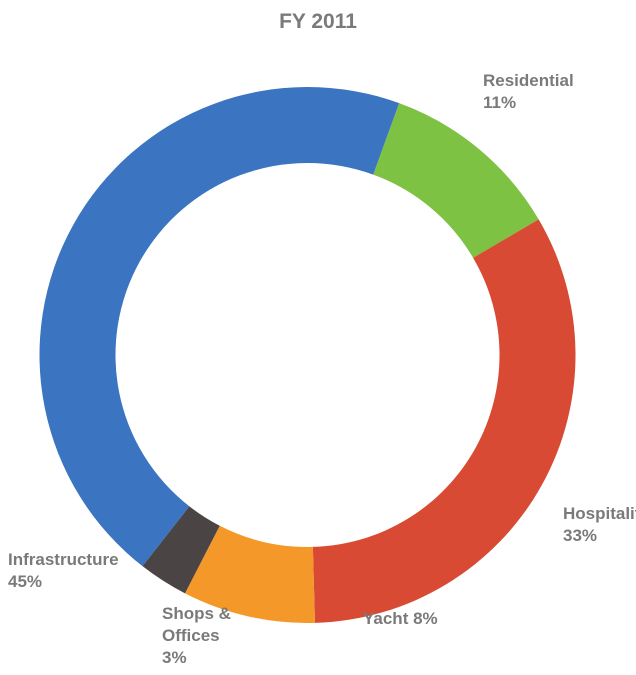 Image resolution: width=636 pixels, height=675 pixels. I want to click on category-label: Hospitality, so click(599, 513).